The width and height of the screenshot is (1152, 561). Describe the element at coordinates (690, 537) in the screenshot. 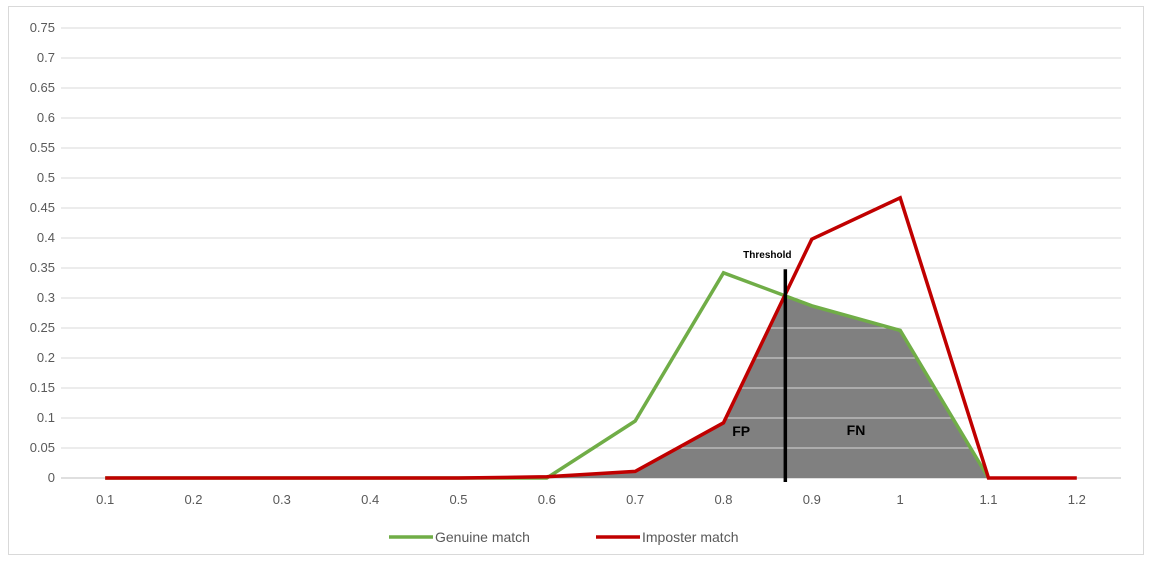

I see `legend-label-imposter: Imposter match` at that location.